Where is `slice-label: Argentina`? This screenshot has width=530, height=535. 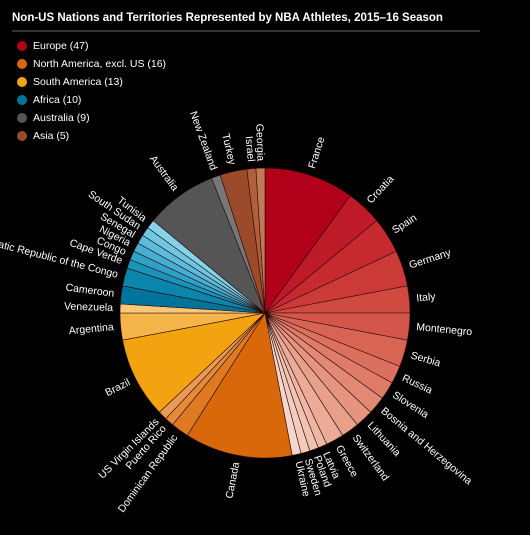 slice-label: Argentina is located at coordinates (91, 329).